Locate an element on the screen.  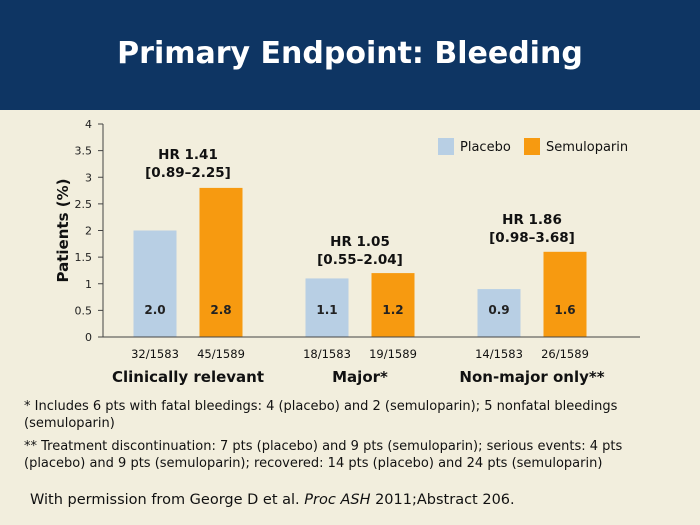
legend-label: Placebo is located at coordinates (485, 147).